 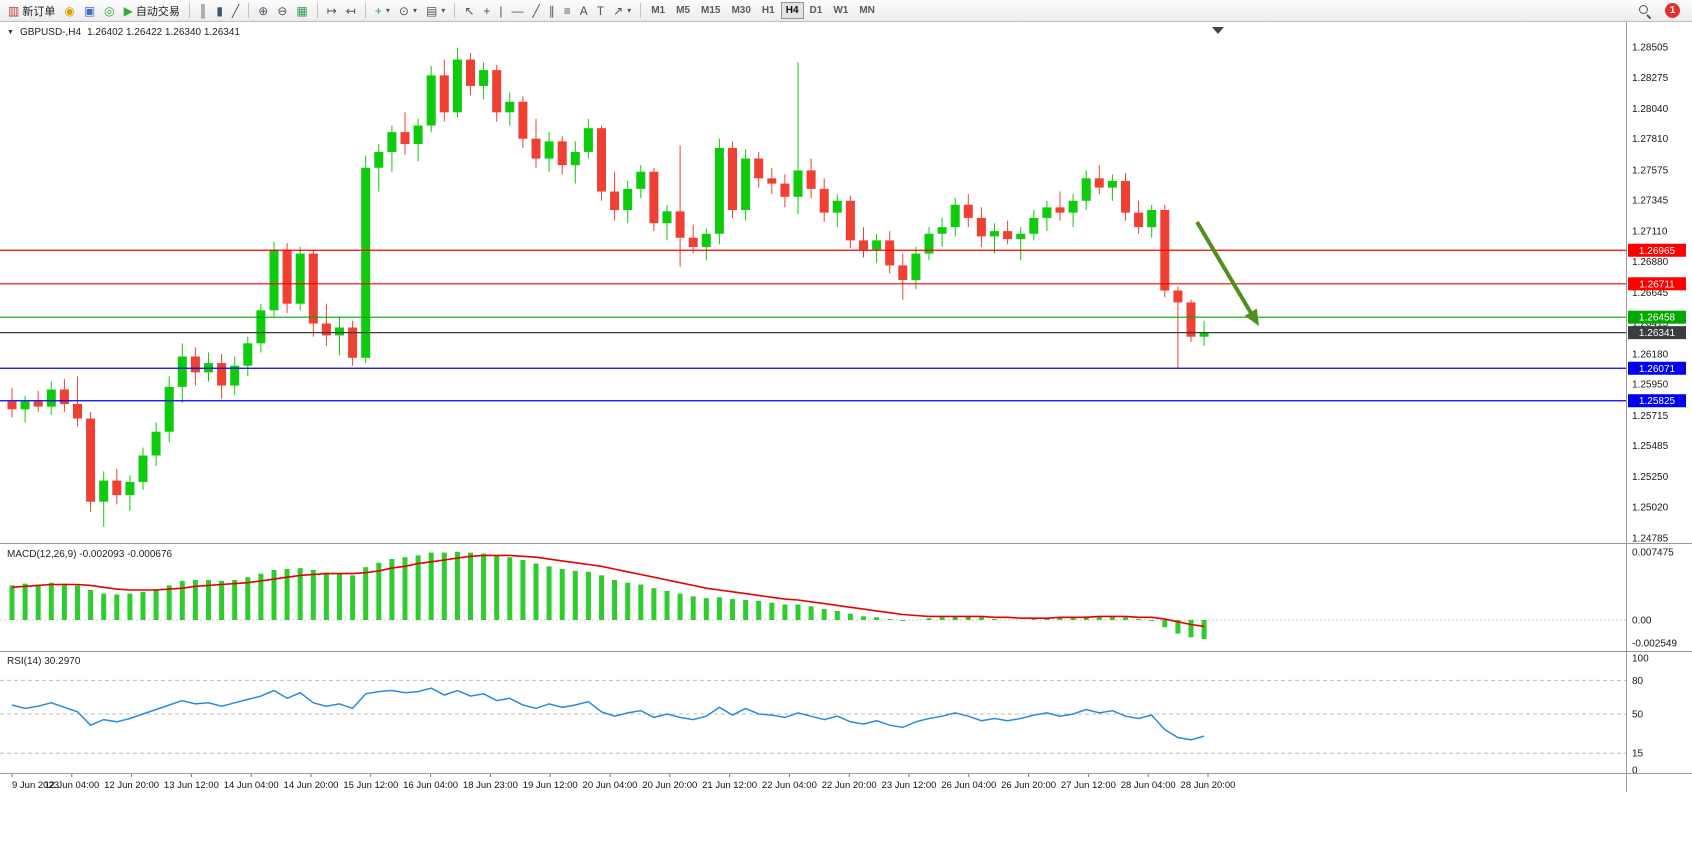 I want to click on search-icon, so click(x=1645, y=11).